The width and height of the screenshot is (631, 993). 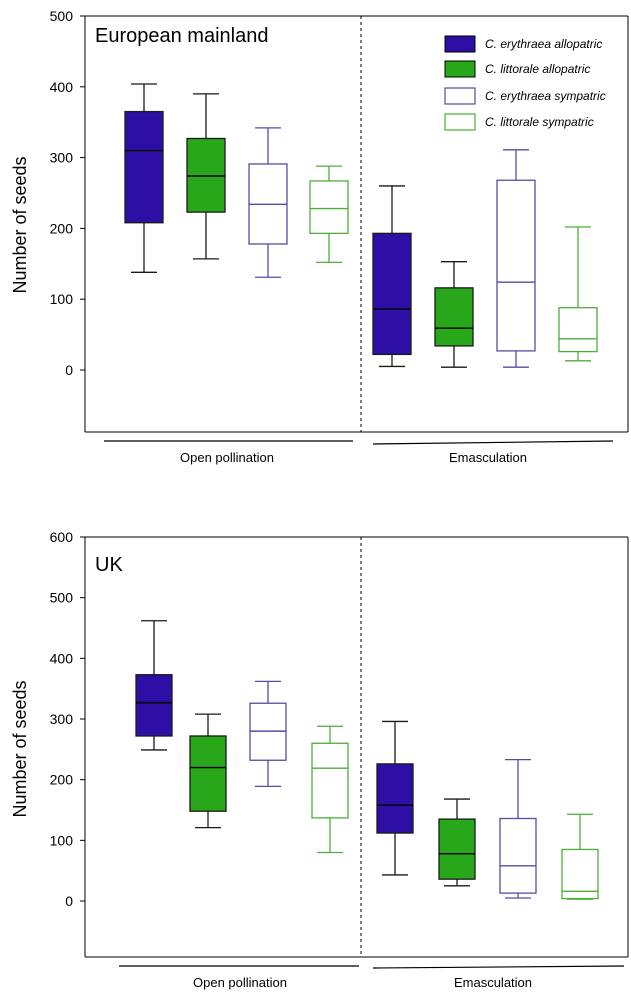 What do you see at coordinates (545, 96) in the screenshot?
I see `legend-label-erythraea-sympatric: C. erythraea sympatric` at bounding box center [545, 96].